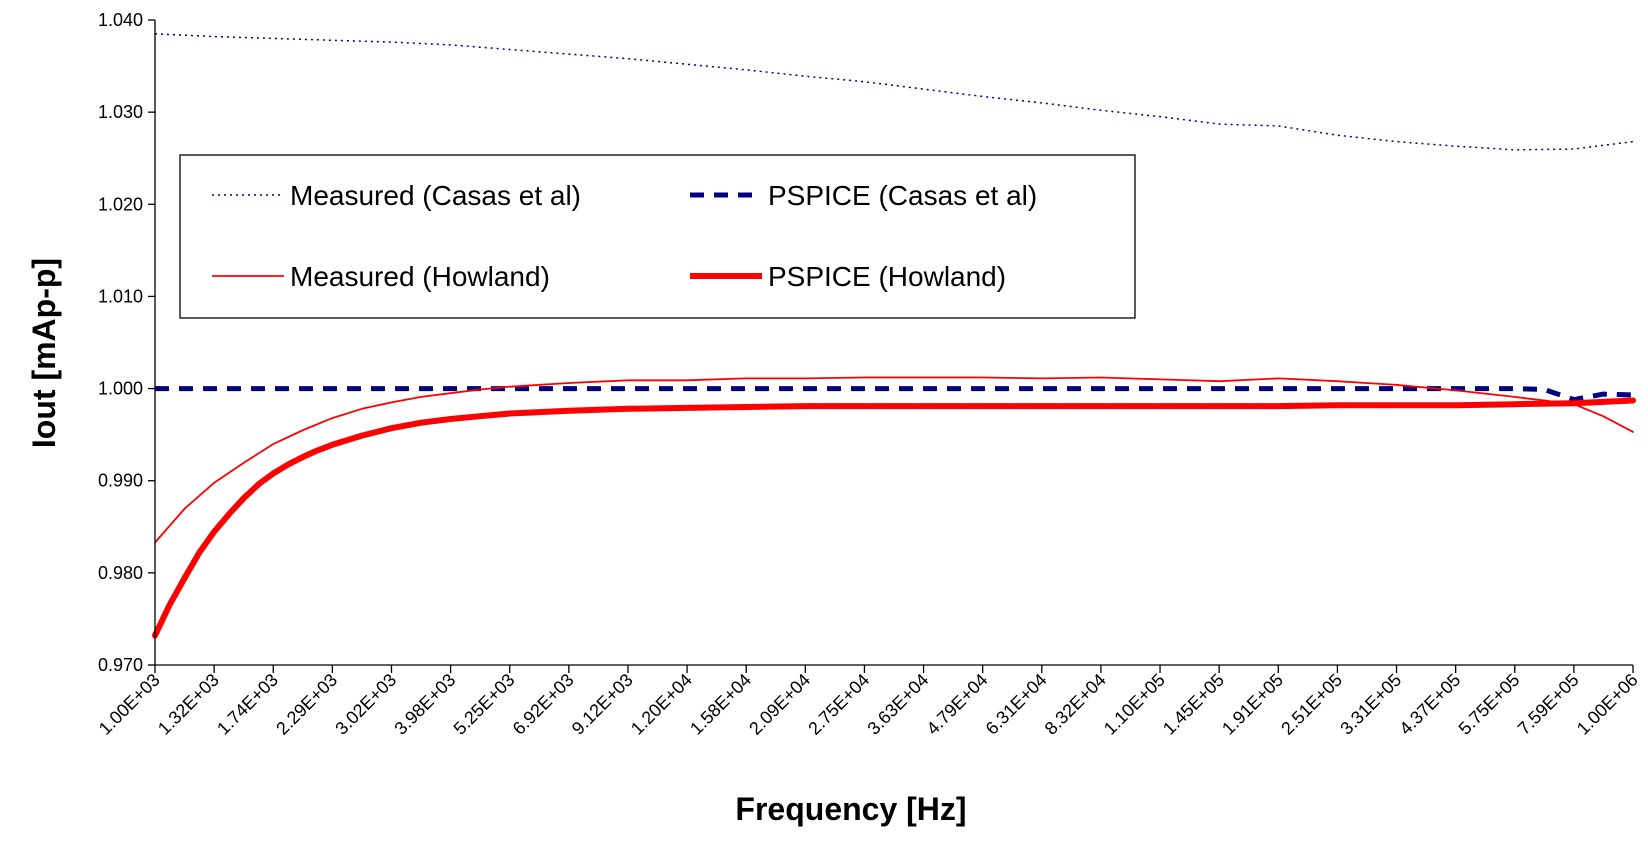  Describe the element at coordinates (365, 704) in the screenshot. I see `x-tick-label: 3.02E+03` at that location.